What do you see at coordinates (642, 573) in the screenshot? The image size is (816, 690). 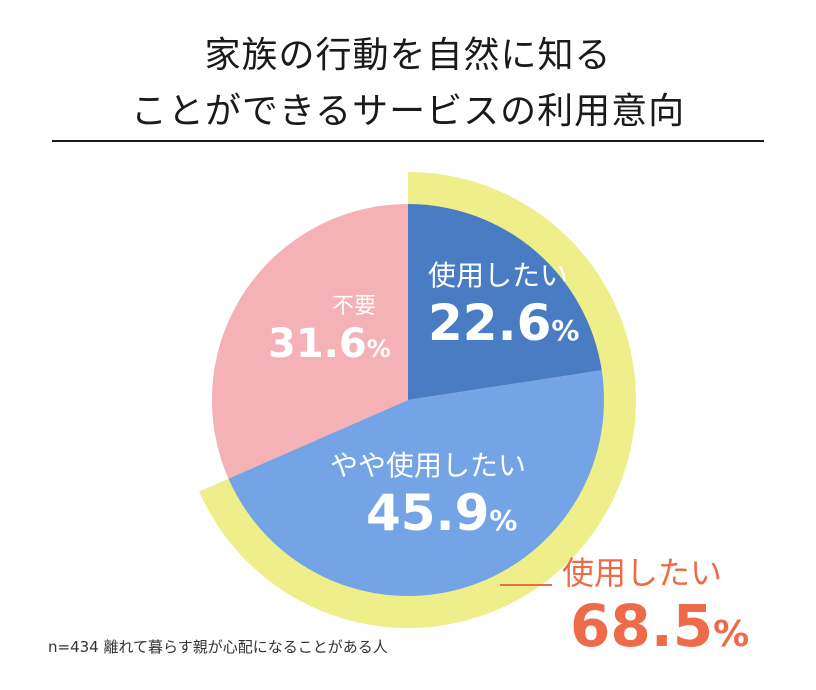 I see `total-label: 使用したい` at bounding box center [642, 573].